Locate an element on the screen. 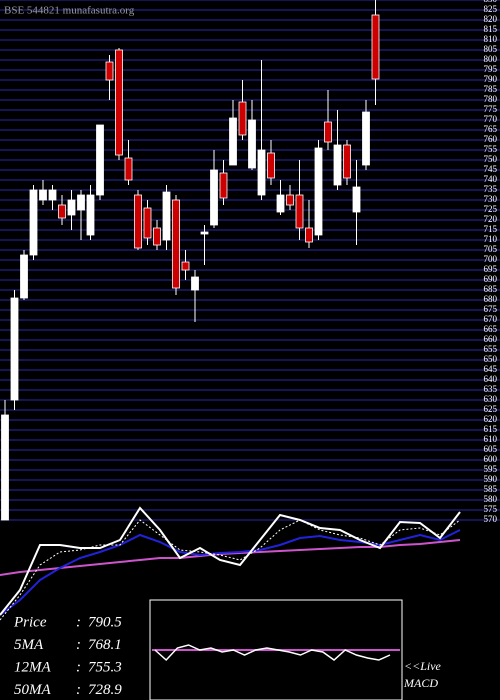 This screenshot has height=700, width=500. y-tick-label: 580 is located at coordinates (491, 499).